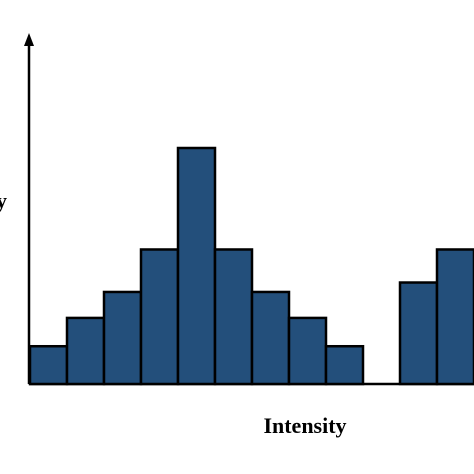 The width and height of the screenshot is (474, 474). I want to click on x-axis-label: Intensity, so click(305, 425).